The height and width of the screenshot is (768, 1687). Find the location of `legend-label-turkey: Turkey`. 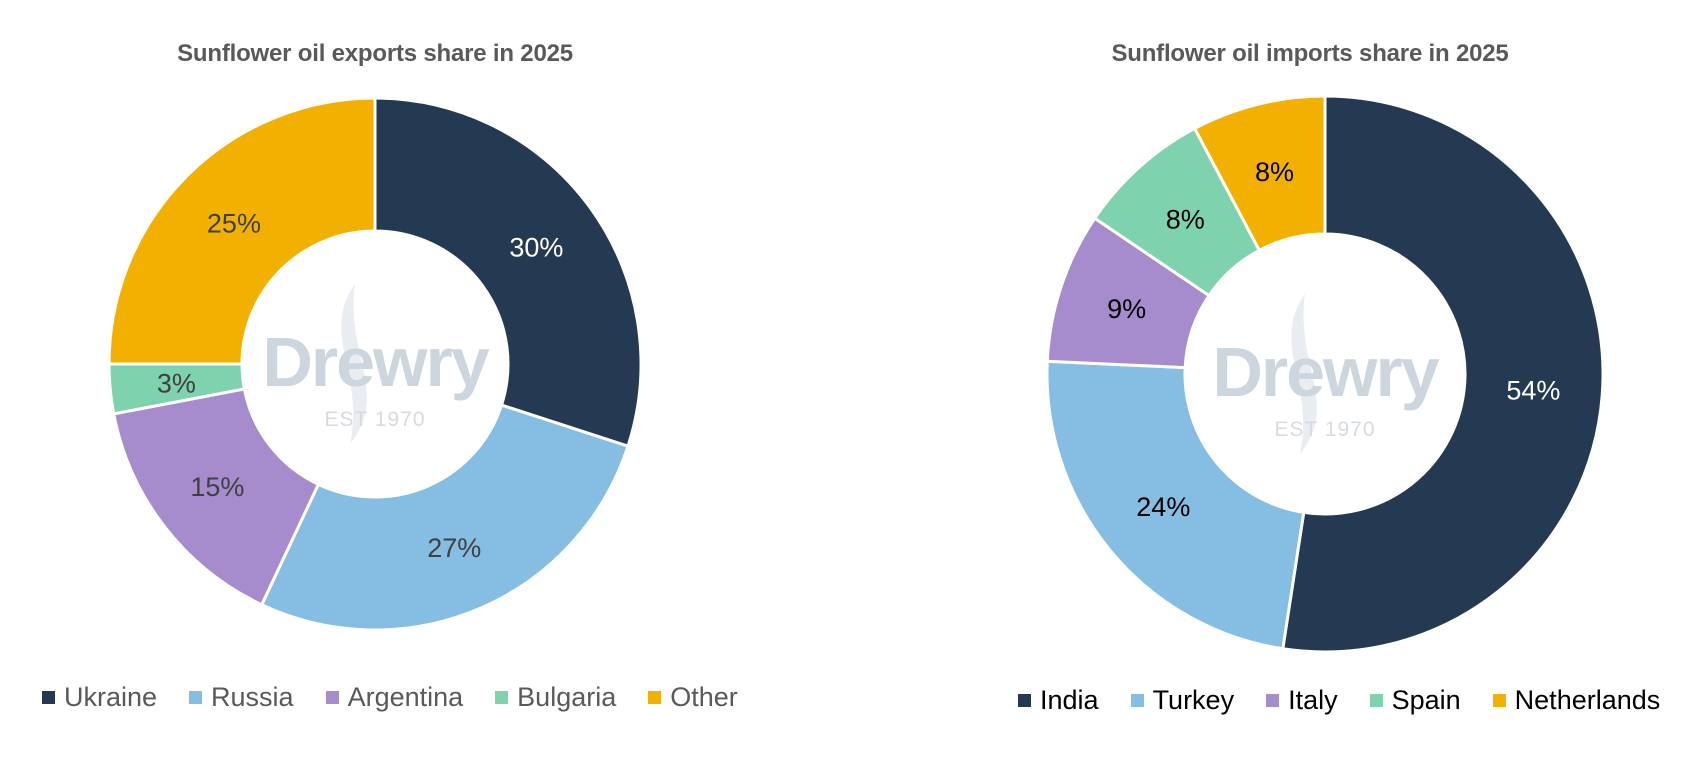

legend-label-turkey: Turkey is located at coordinates (1193, 700).